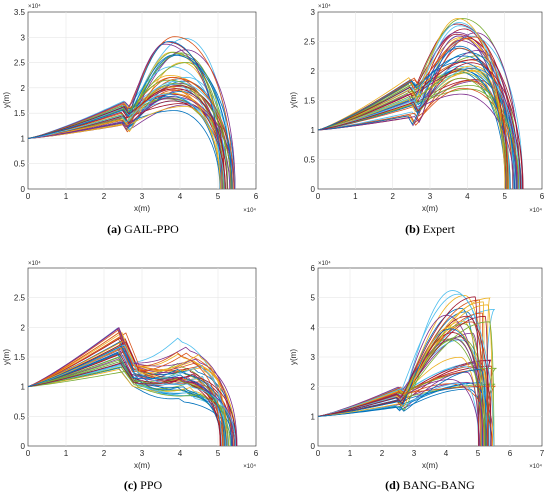 The width and height of the screenshot is (550, 500). I want to click on caption-label: (a), so click(114, 229).